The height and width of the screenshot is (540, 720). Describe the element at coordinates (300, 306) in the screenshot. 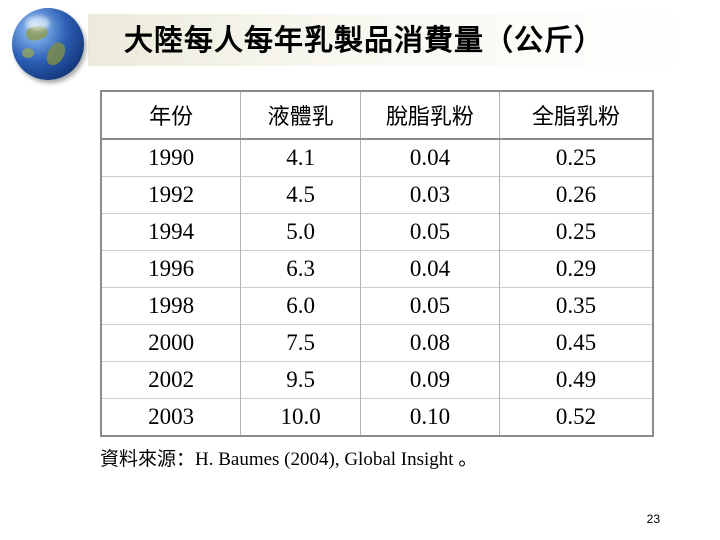

I see `cell-liquid-milk: 6.0` at that location.